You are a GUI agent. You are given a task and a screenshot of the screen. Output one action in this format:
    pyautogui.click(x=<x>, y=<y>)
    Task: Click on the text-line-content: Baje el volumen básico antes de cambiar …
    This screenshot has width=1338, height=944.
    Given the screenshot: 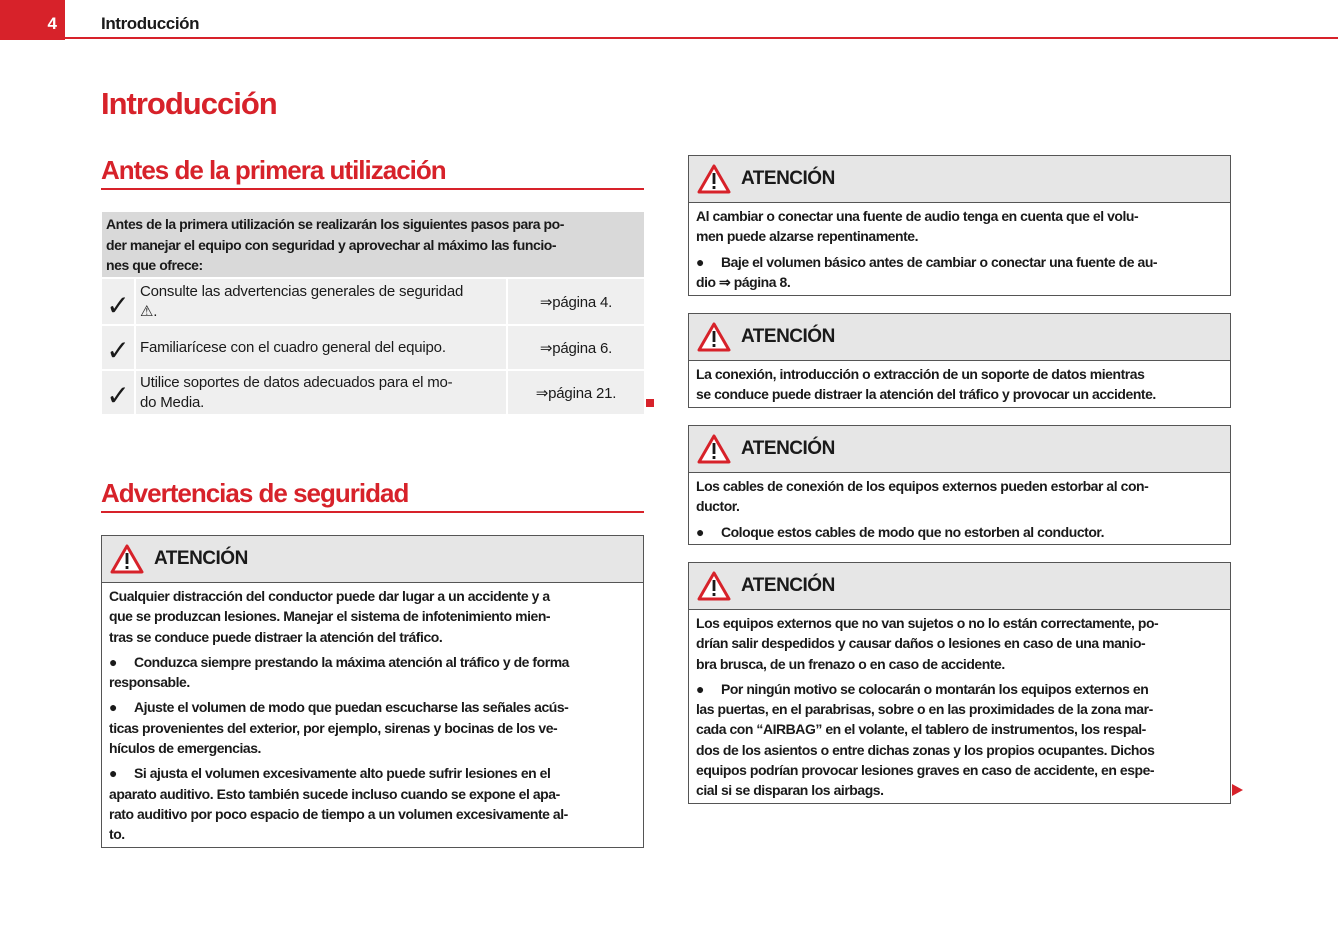 What is the action you would take?
    pyautogui.click(x=939, y=261)
    